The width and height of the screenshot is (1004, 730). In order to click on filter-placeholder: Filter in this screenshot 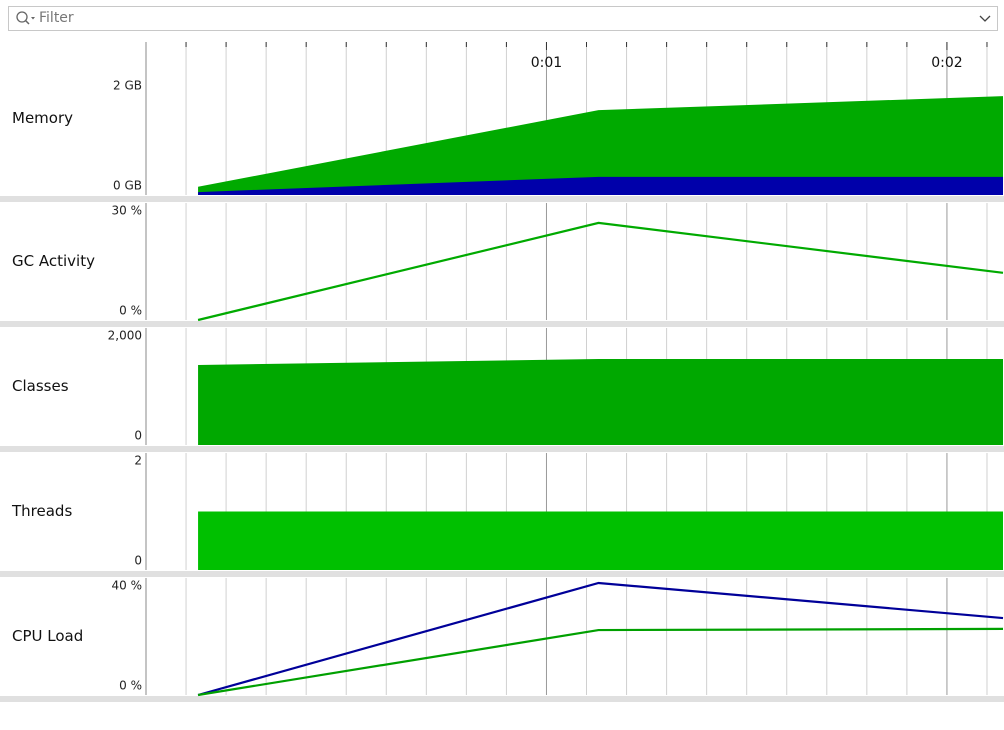, I will do `click(56, 18)`.